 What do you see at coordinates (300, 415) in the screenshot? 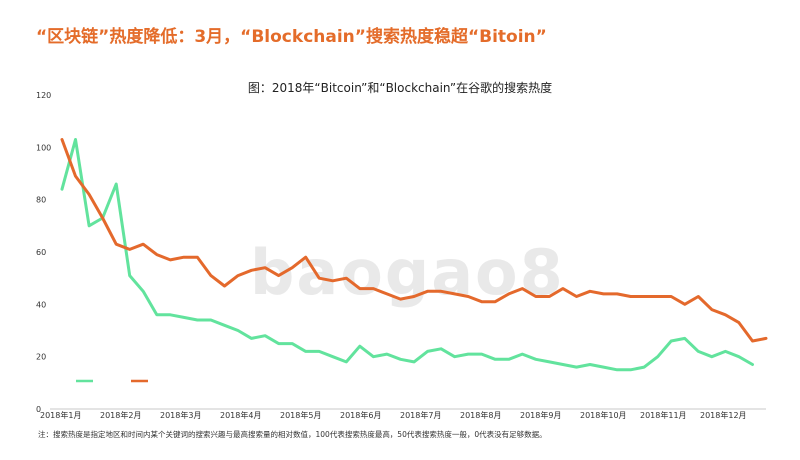
I see `x-tick-label: 2018年5月` at bounding box center [300, 415].